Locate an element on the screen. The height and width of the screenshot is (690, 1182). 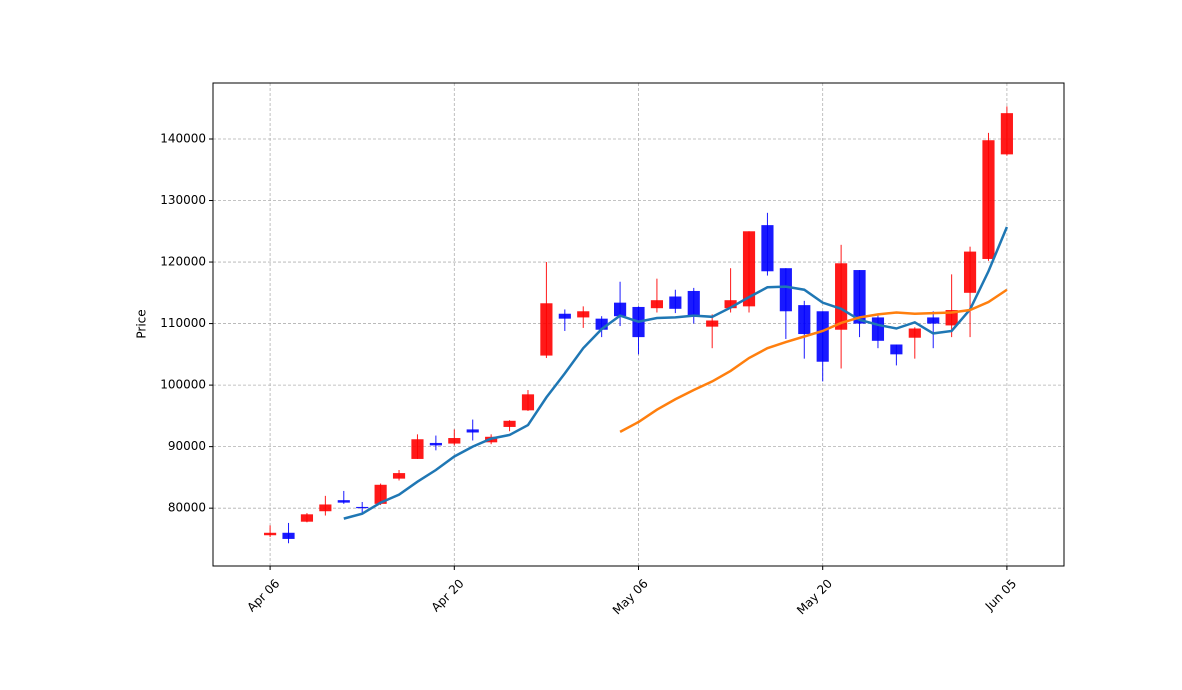
x-tick-label: May 06 is located at coordinates (630, 596).